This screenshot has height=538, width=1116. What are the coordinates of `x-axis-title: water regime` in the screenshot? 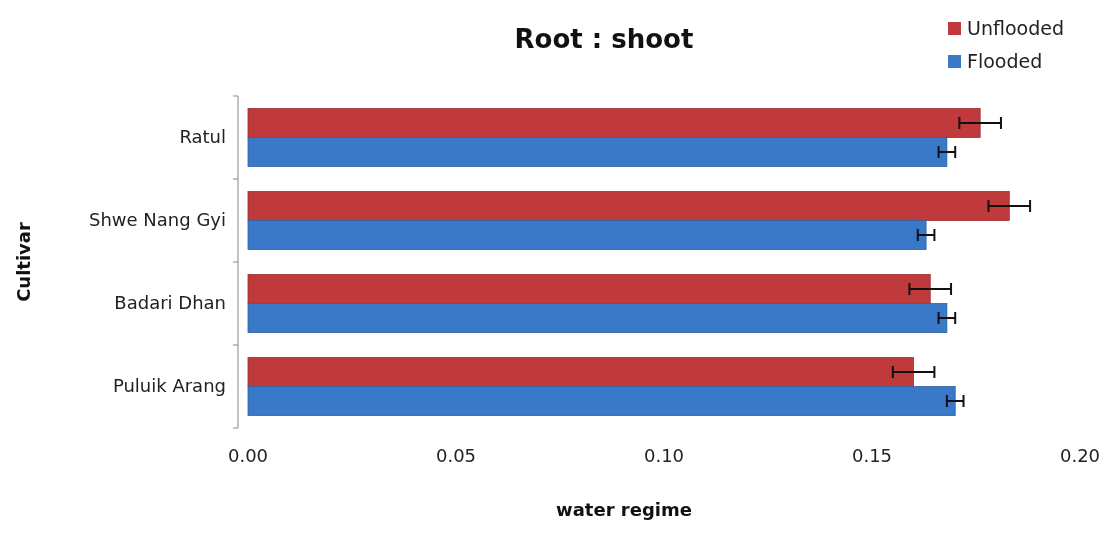 It's located at (624, 509).